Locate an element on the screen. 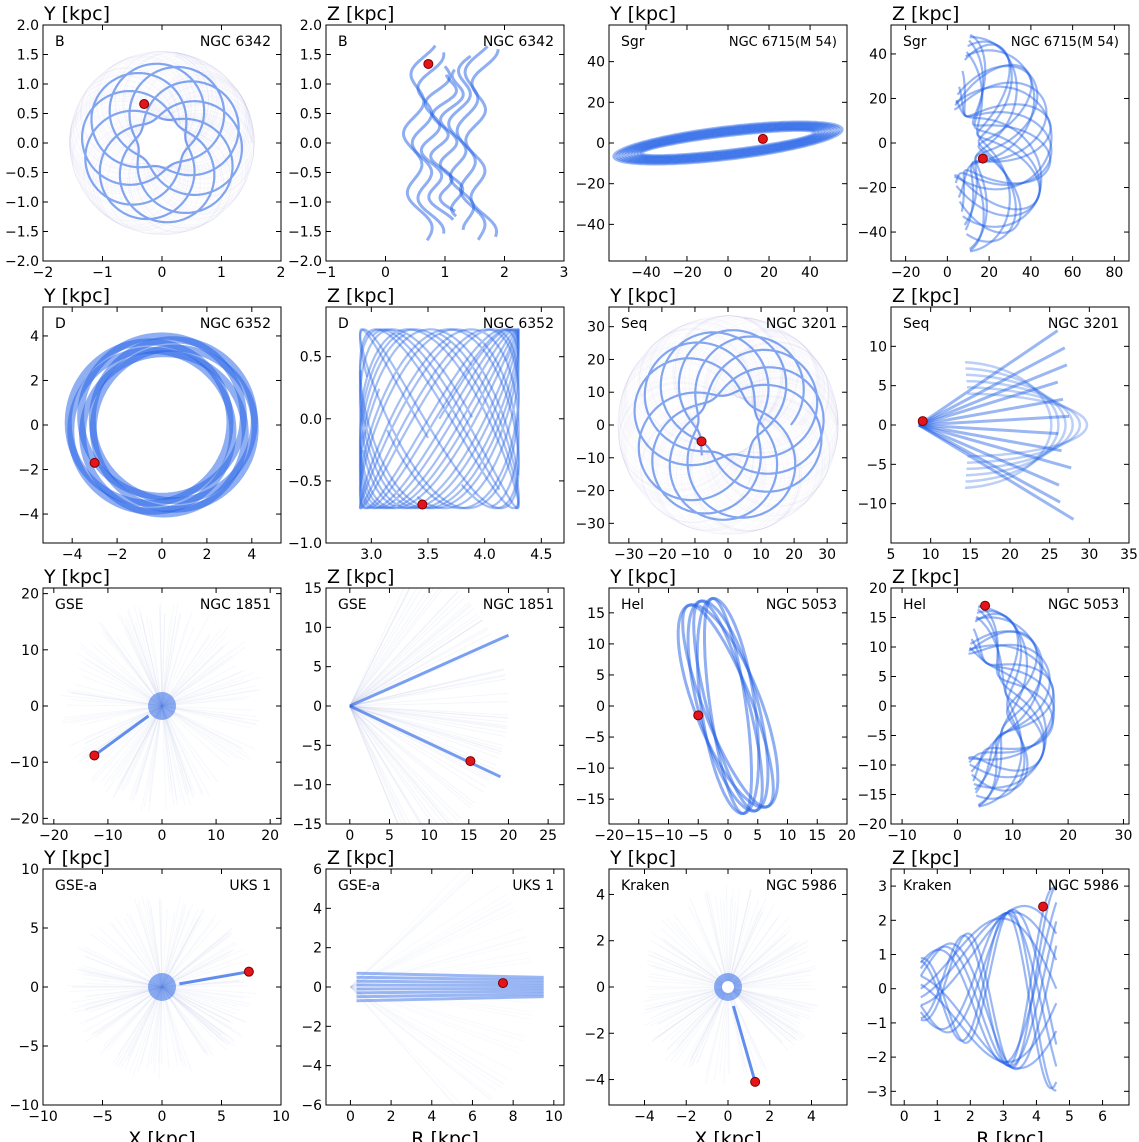  y-tick-label: 5 is located at coordinates (317, 668).